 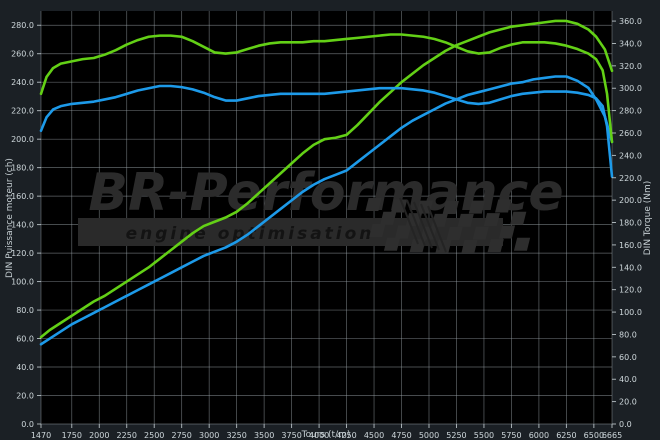 What do you see at coordinates (41, 435) in the screenshot?
I see `x-tick-label: 1470` at bounding box center [41, 435].